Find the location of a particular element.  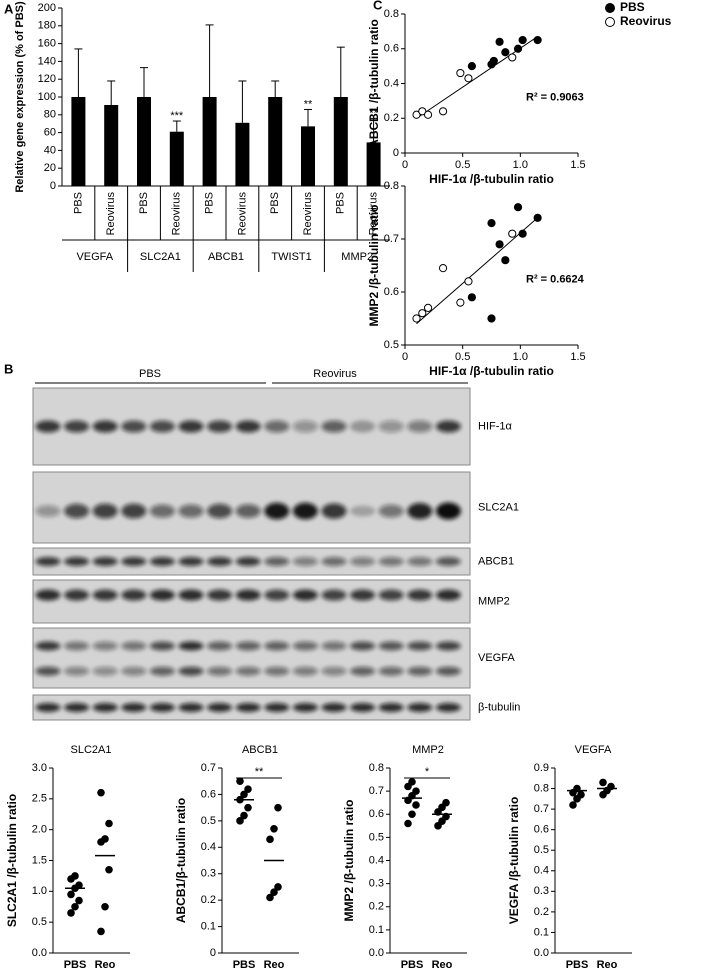

panel-letter: C is located at coordinates (378, 6).